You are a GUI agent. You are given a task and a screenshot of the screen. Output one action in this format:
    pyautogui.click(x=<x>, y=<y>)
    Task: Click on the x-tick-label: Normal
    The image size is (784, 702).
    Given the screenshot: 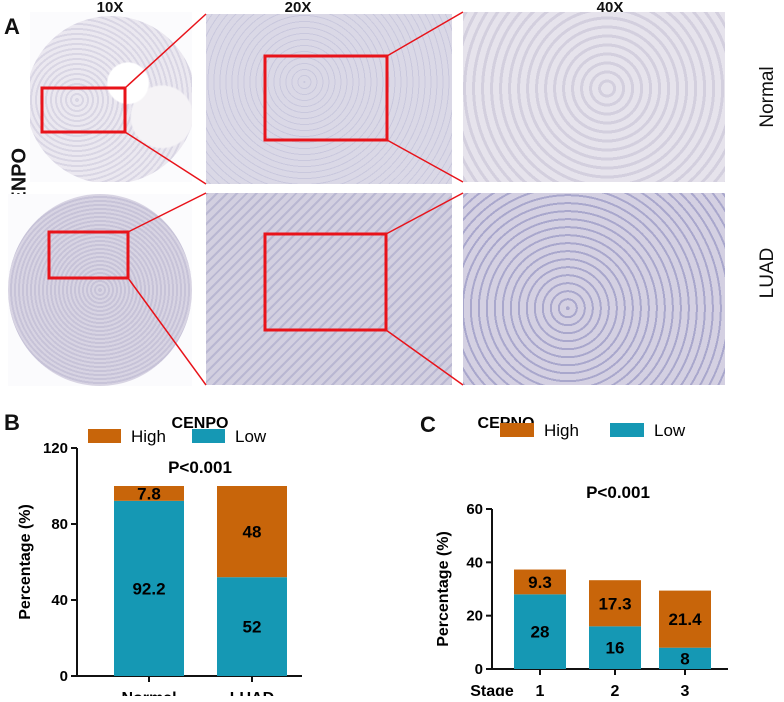 What is the action you would take?
    pyautogui.click(x=148, y=693)
    